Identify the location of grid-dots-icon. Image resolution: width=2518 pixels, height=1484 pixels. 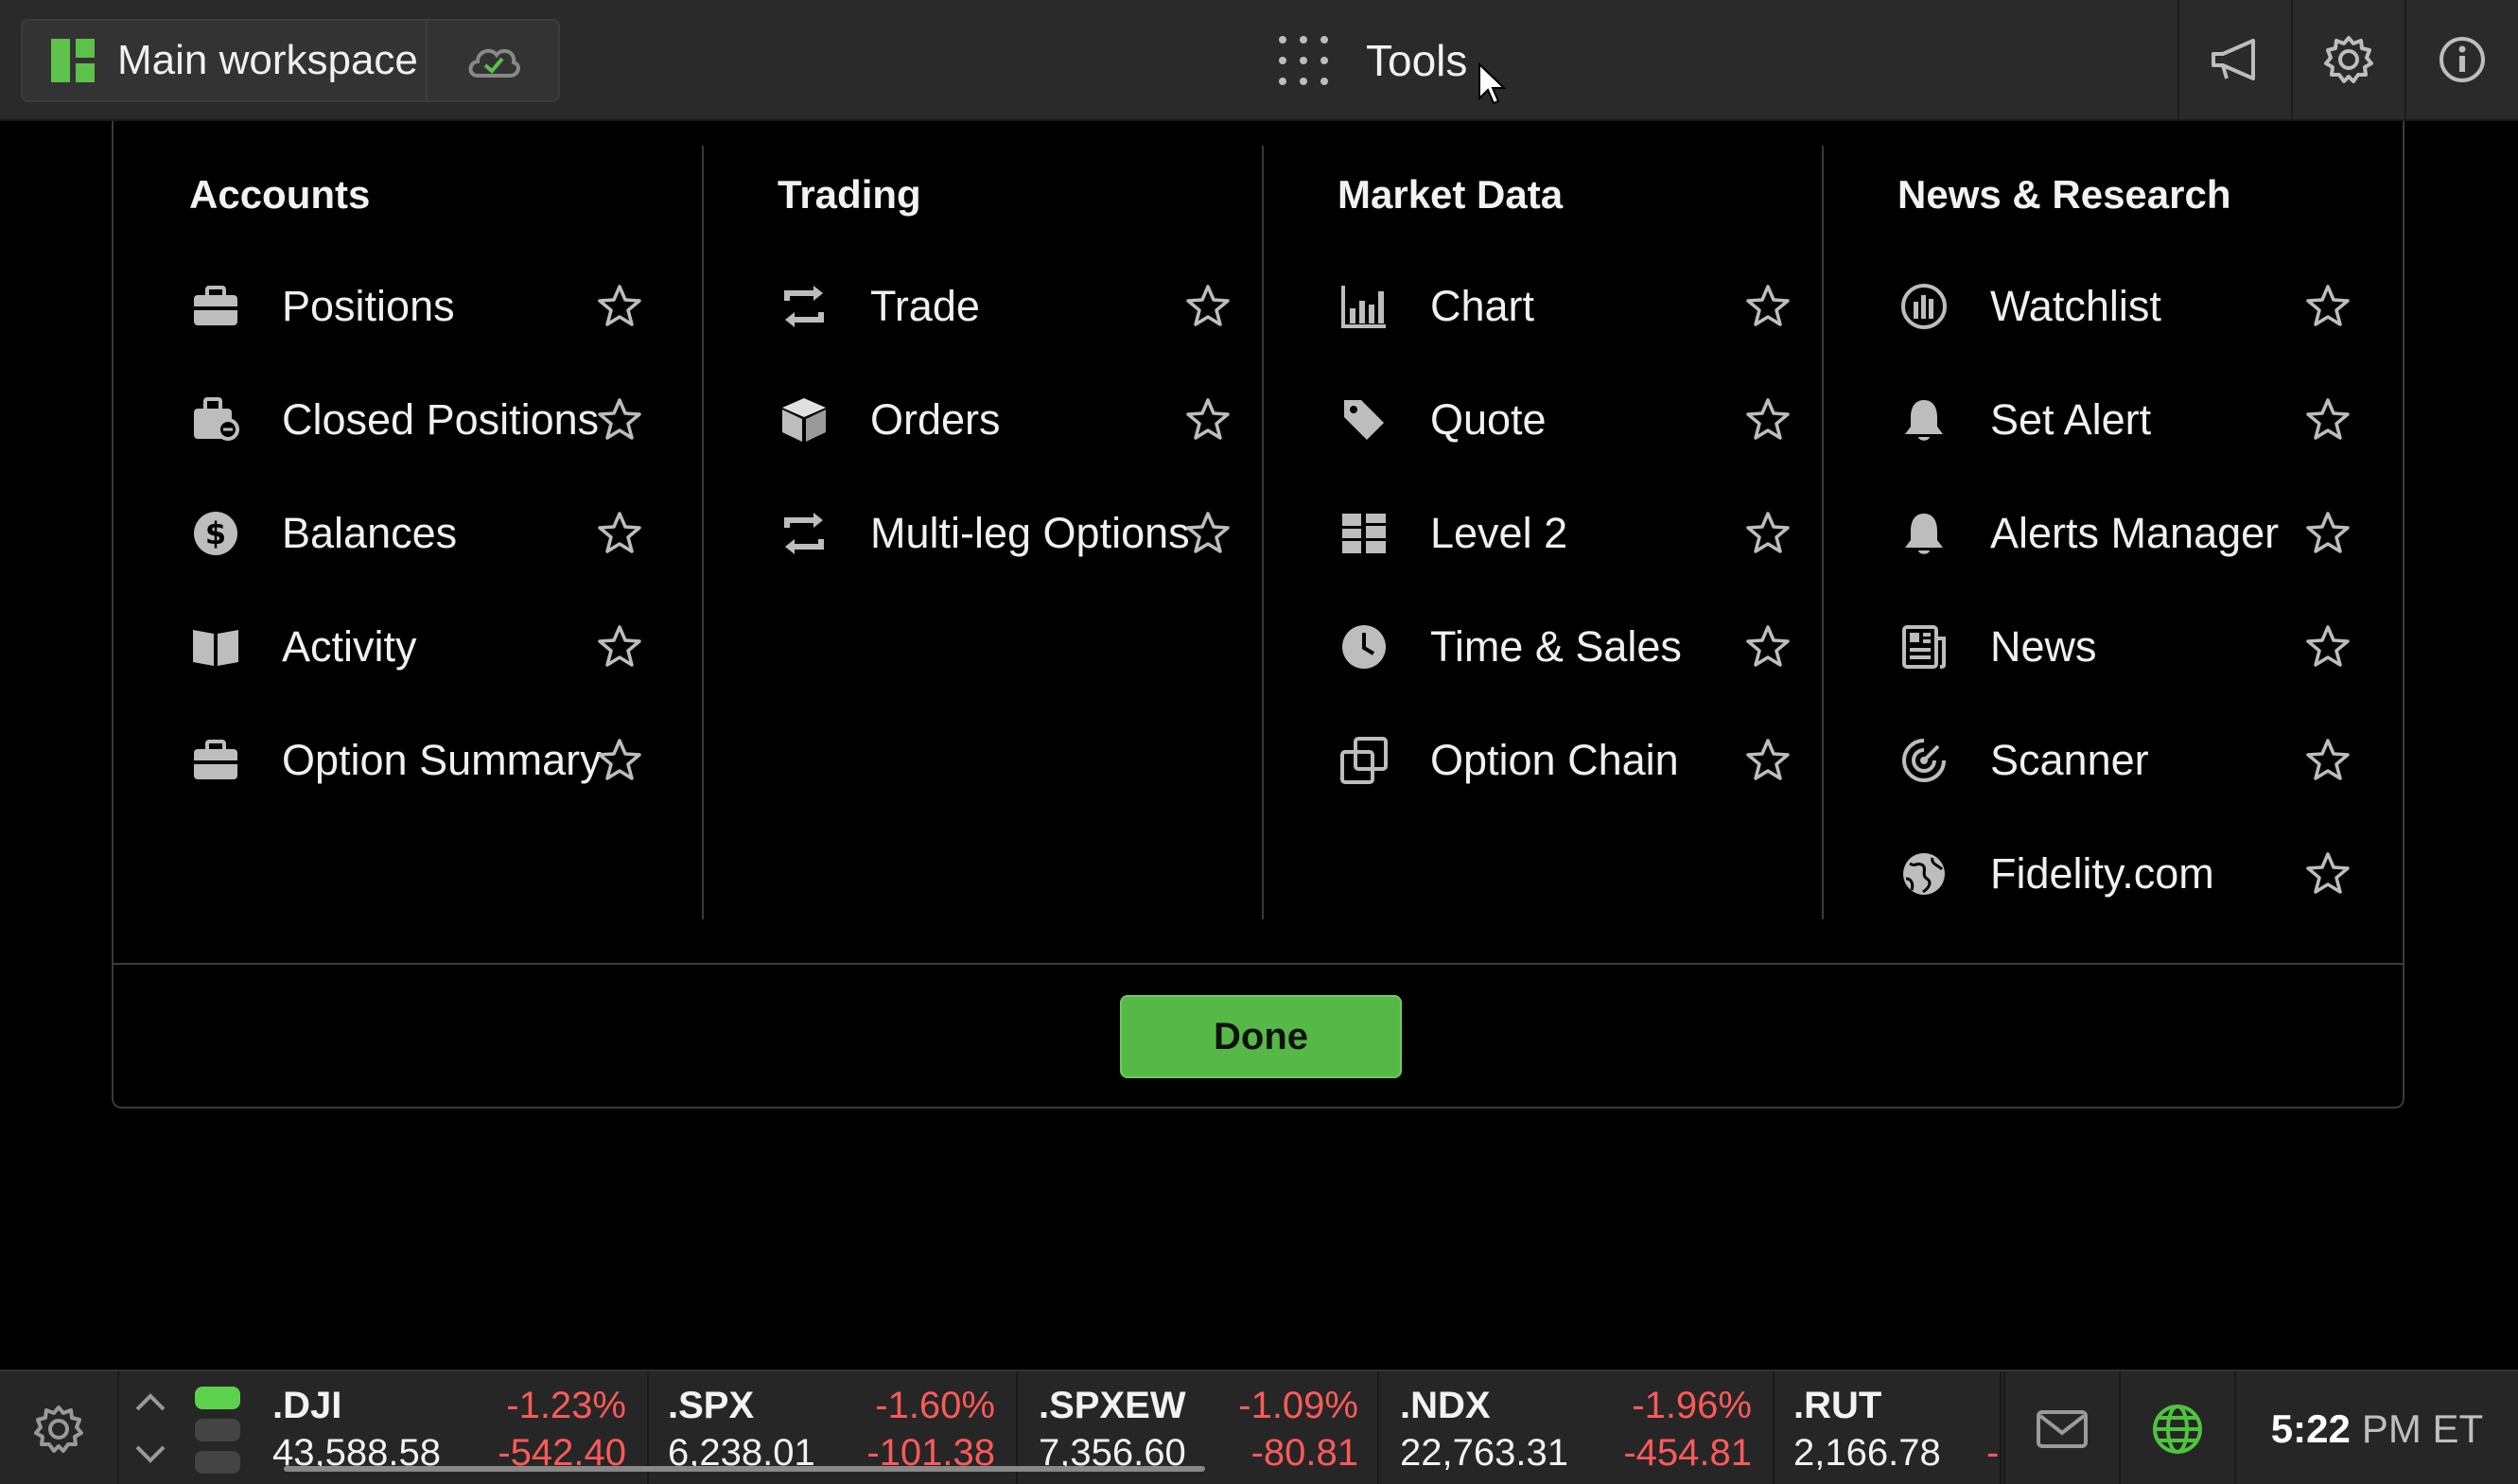
(1303, 61).